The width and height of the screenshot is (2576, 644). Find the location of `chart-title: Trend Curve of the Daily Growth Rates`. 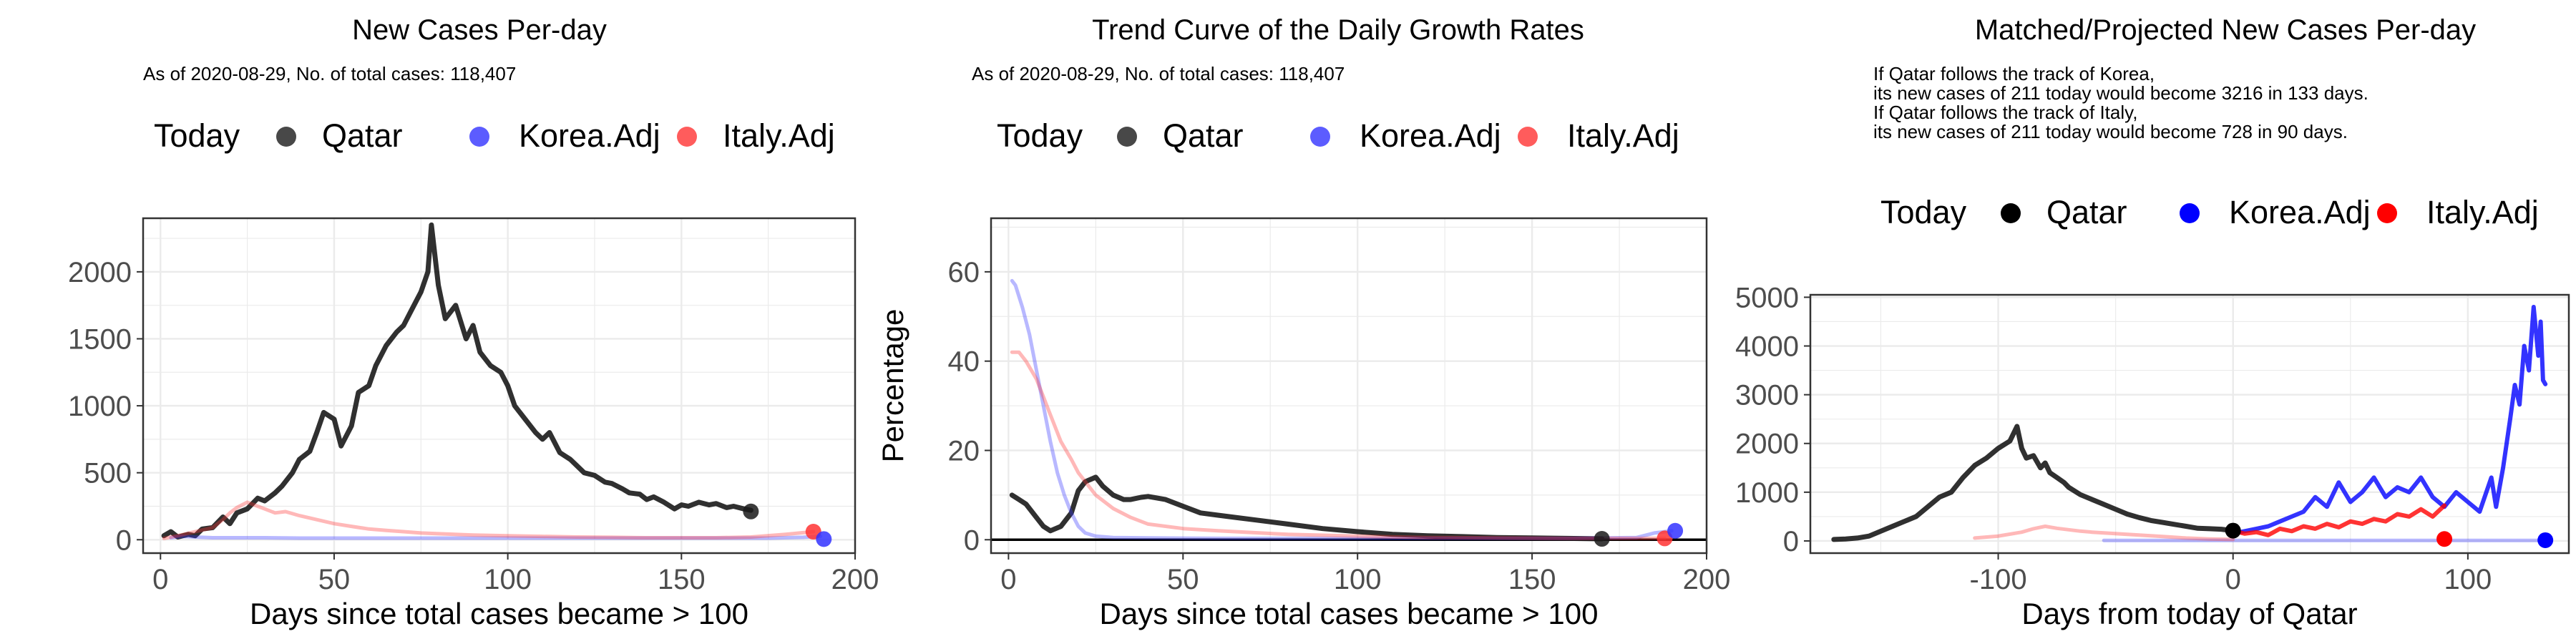

chart-title: Trend Curve of the Daily Growth Rates is located at coordinates (1338, 30).